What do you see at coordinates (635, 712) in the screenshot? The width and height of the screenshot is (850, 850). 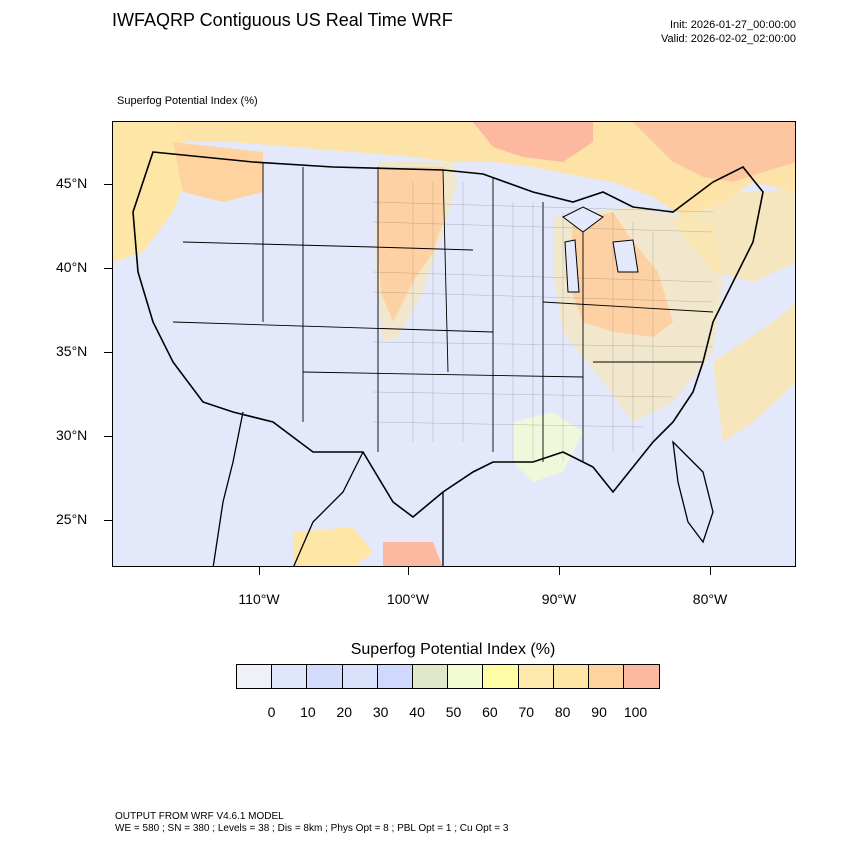 I see `legend-label: 100` at bounding box center [635, 712].